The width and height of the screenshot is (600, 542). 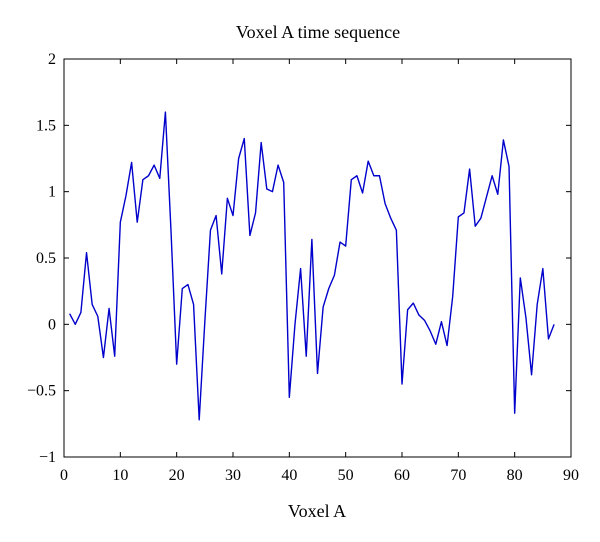 I want to click on x-tick-label: 0, so click(x=64, y=475).